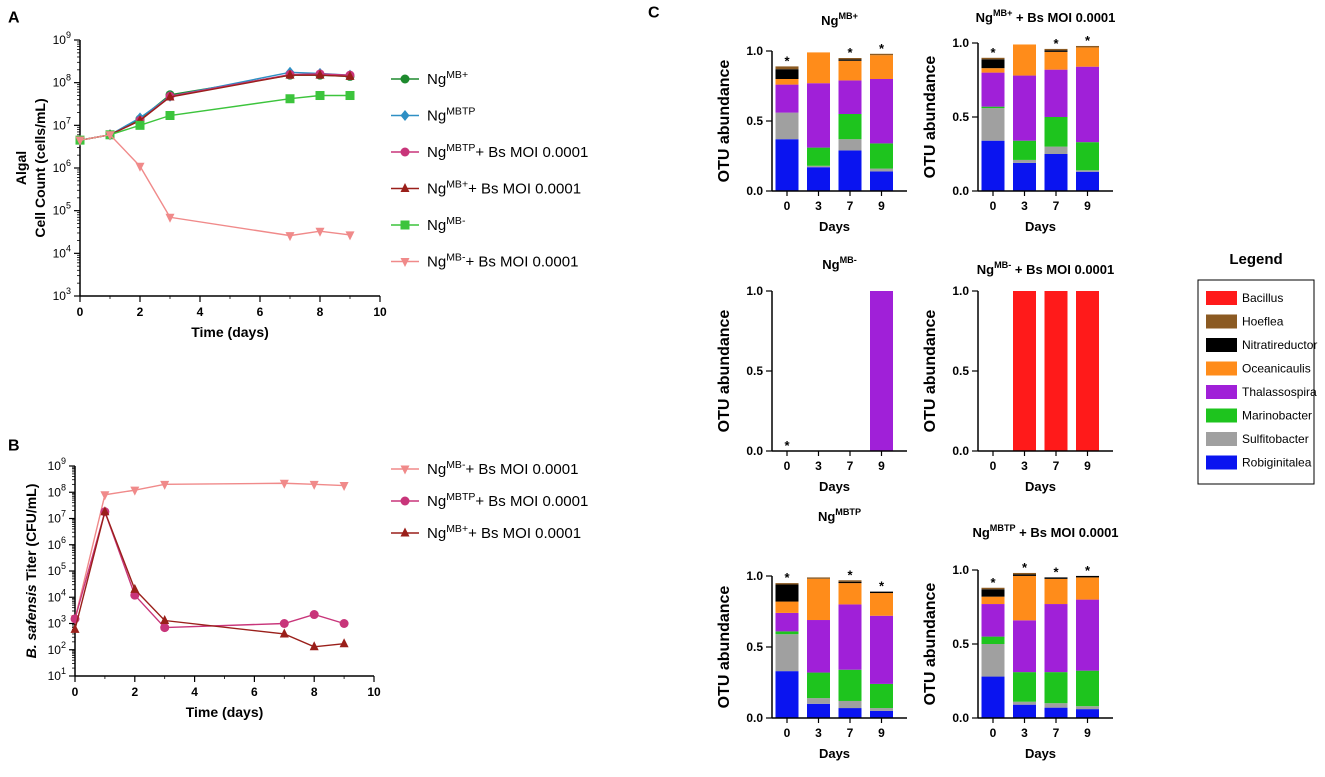 The height and width of the screenshot is (777, 1325). What do you see at coordinates (140, 312) in the screenshot?
I see `x-tick-label: 2` at bounding box center [140, 312].